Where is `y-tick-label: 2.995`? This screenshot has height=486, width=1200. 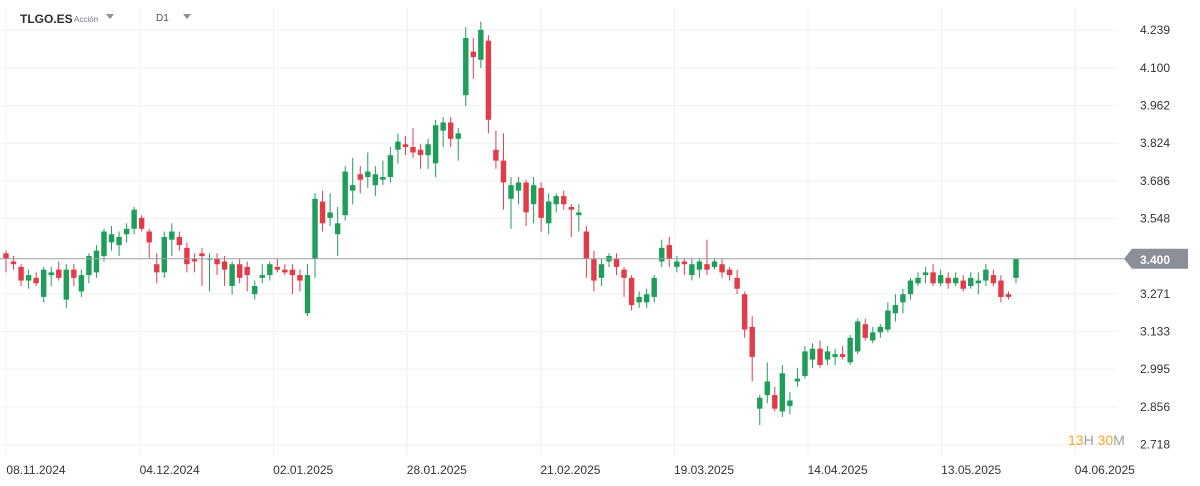
y-tick-label: 2.995 is located at coordinates (1155, 369).